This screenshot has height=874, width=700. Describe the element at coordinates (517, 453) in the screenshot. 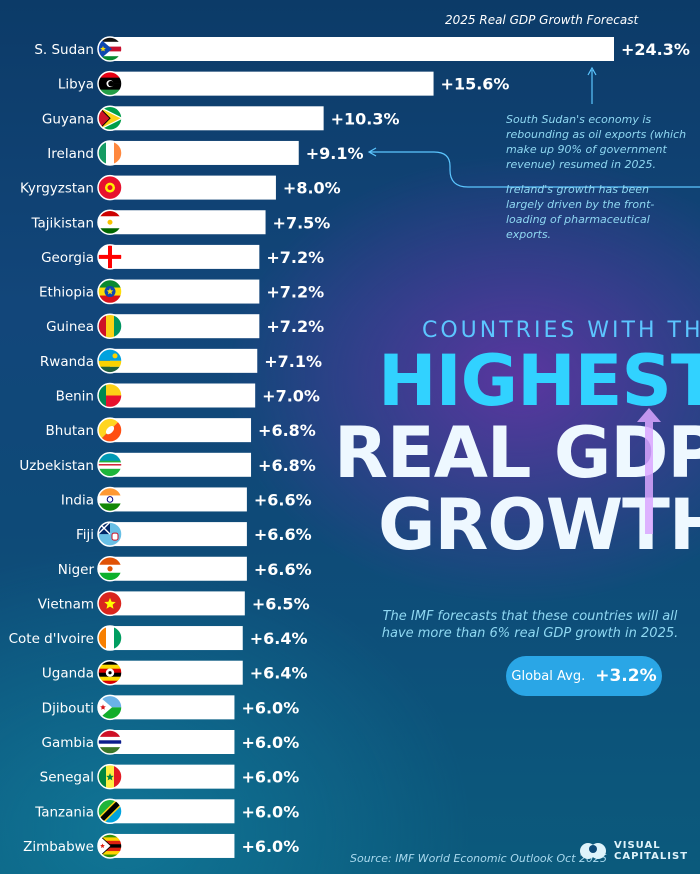

I see `headline-line-2: REAL GDP` at that location.